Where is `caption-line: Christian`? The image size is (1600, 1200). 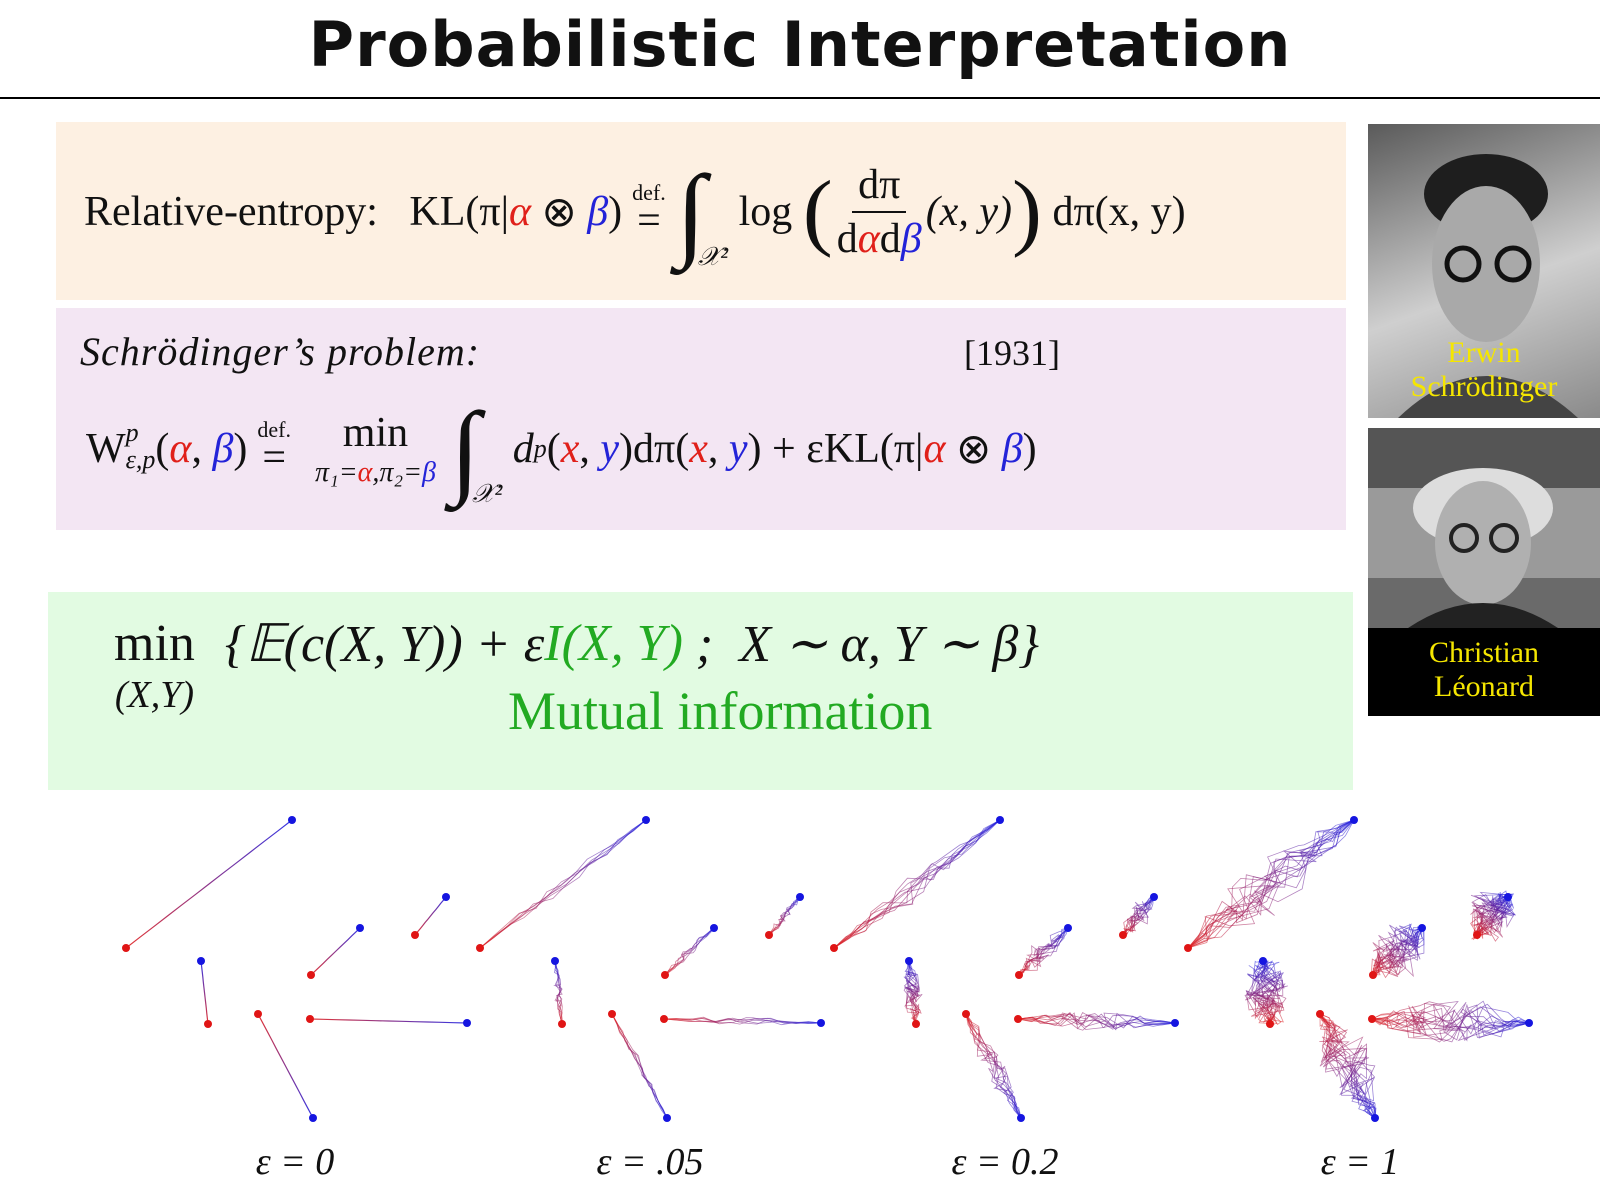 caption-line: Christian is located at coordinates (1484, 652).